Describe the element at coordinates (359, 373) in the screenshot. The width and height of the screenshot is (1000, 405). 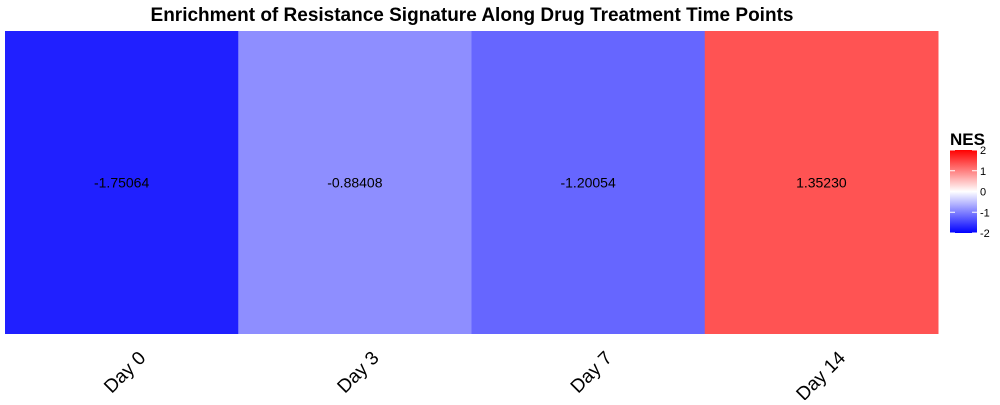
I see `x-axis-tick-label: Day 3` at that location.